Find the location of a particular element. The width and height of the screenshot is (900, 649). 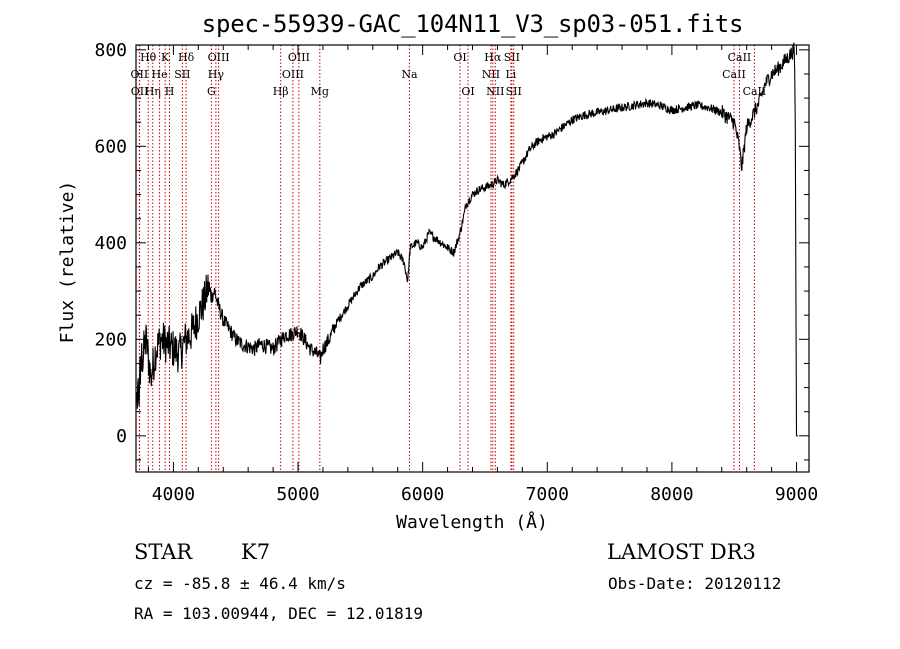

x-tick-label: 4000 is located at coordinates (173, 494).